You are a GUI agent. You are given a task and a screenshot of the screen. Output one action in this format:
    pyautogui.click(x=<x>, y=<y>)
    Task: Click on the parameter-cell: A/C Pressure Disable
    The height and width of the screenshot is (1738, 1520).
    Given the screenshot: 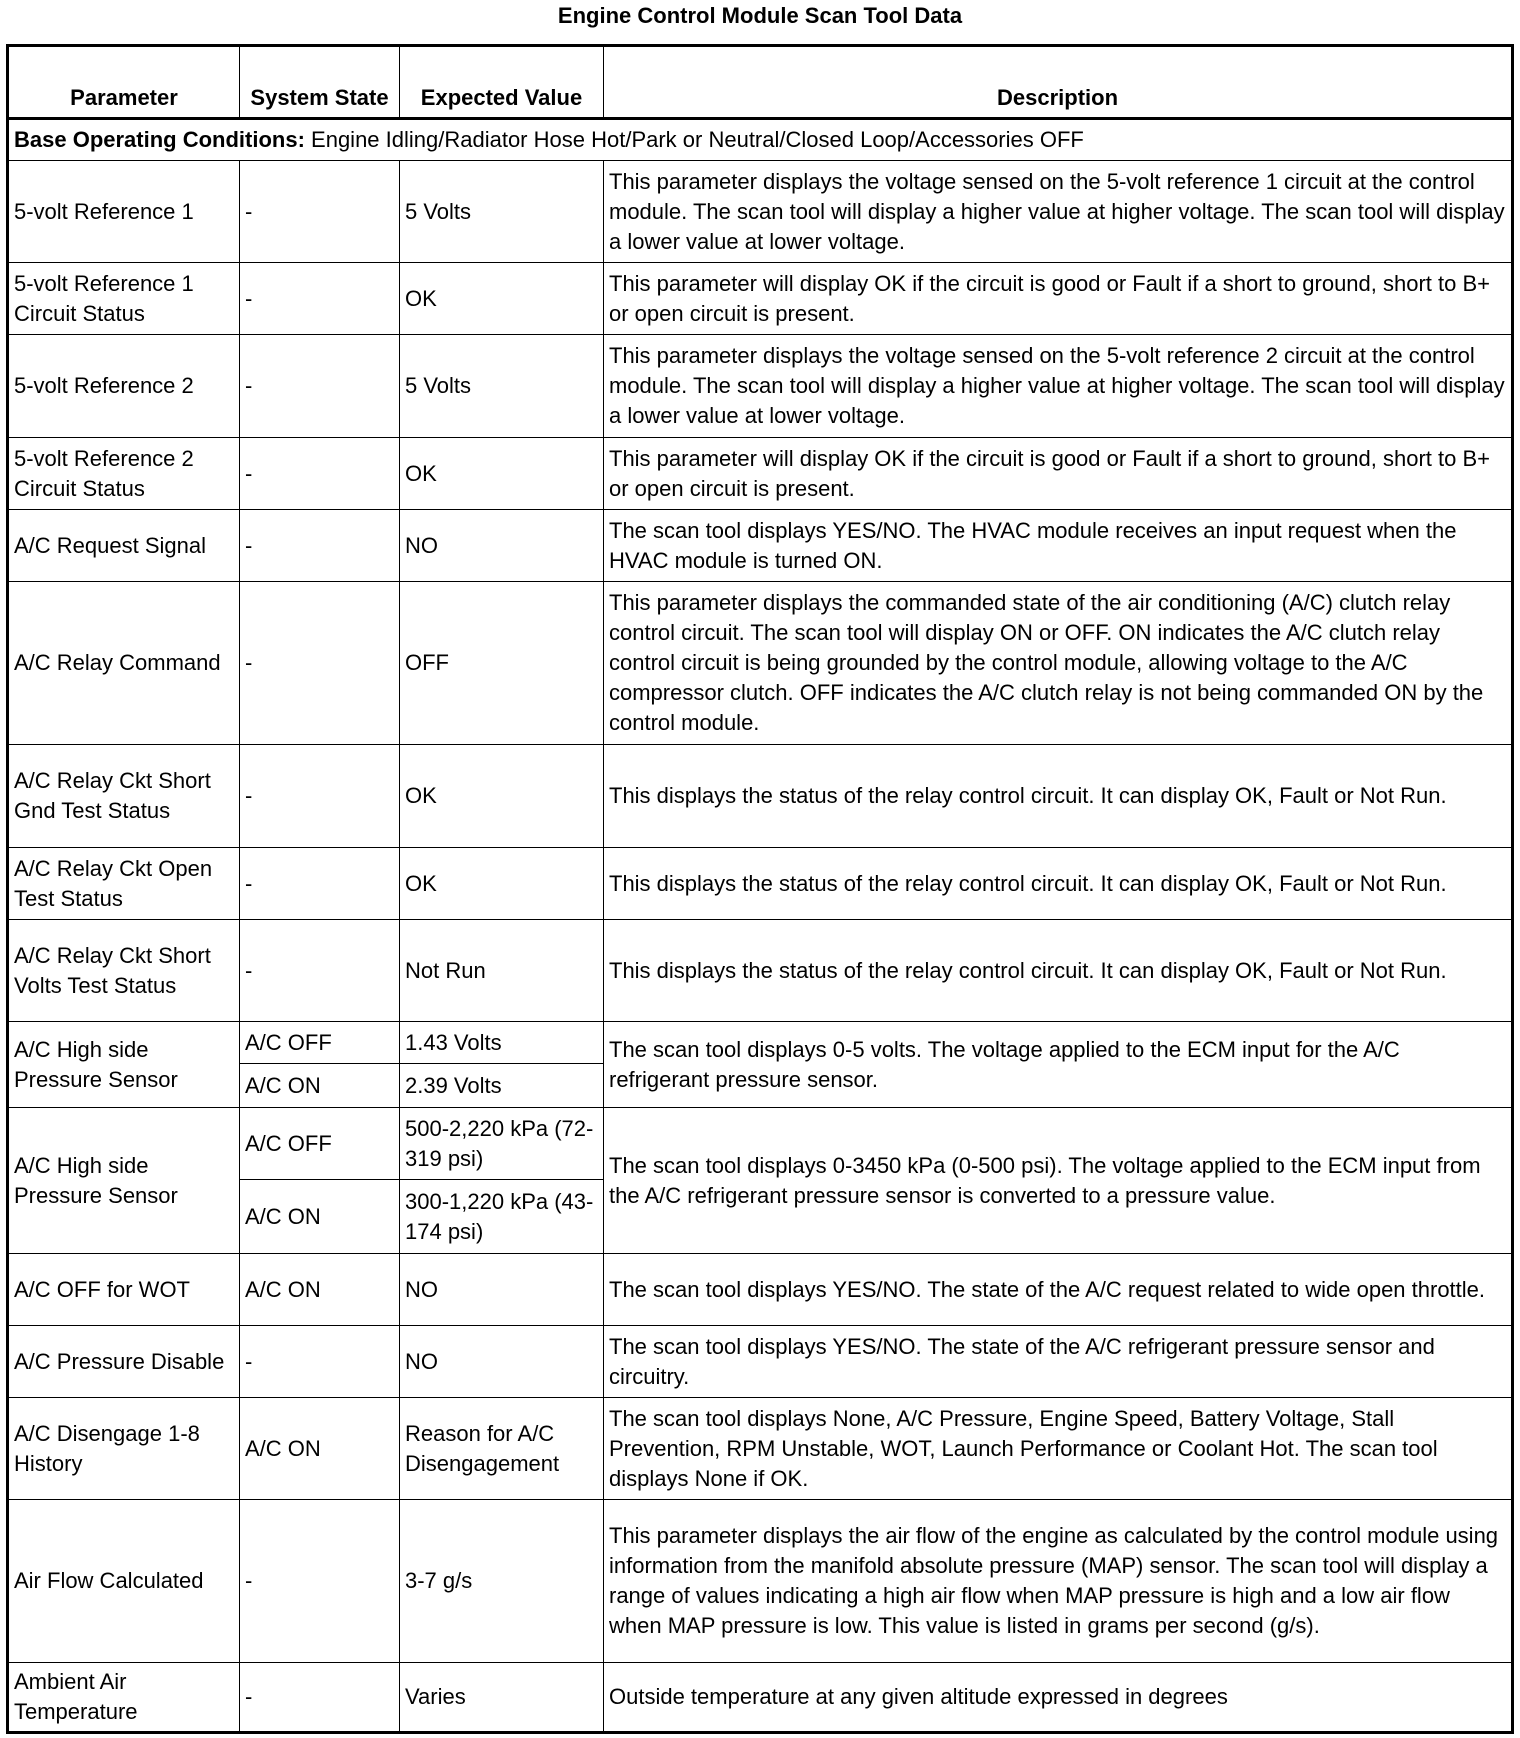 What is the action you would take?
    pyautogui.click(x=123, y=1361)
    